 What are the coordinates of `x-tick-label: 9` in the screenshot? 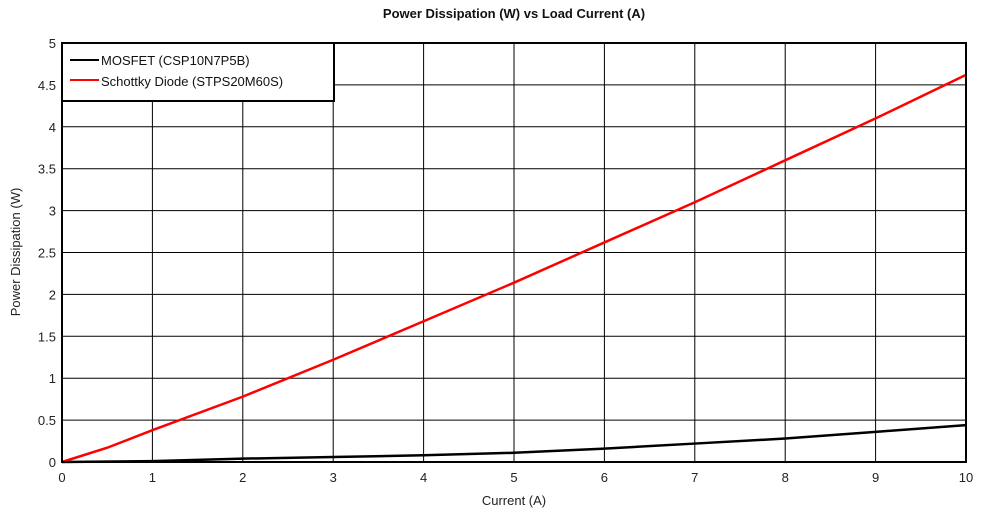 It's located at (875, 477).